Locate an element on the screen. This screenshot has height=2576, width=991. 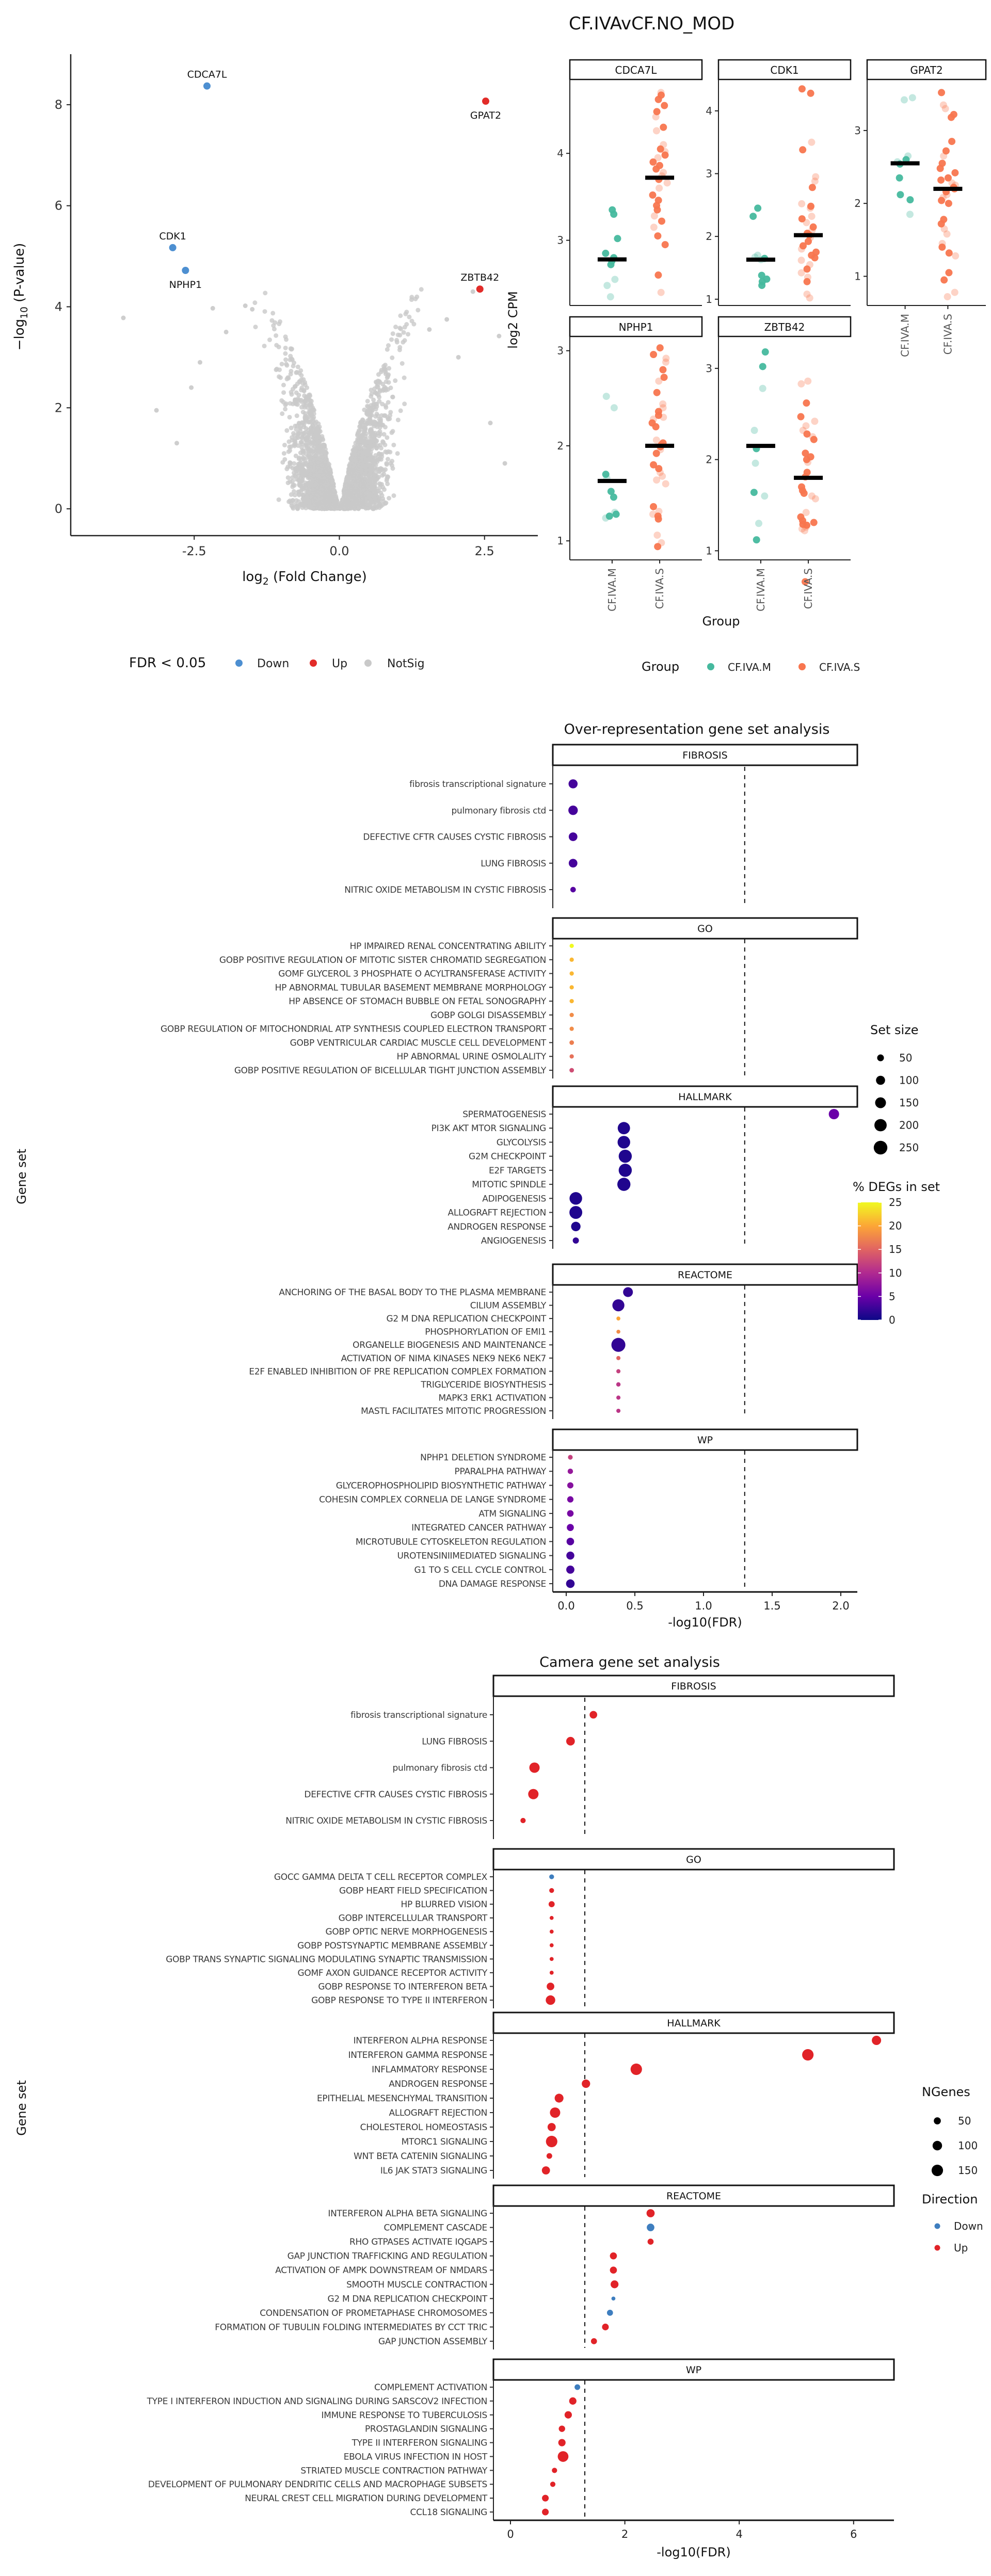
x-tick-label: 6 is located at coordinates (853, 2534).